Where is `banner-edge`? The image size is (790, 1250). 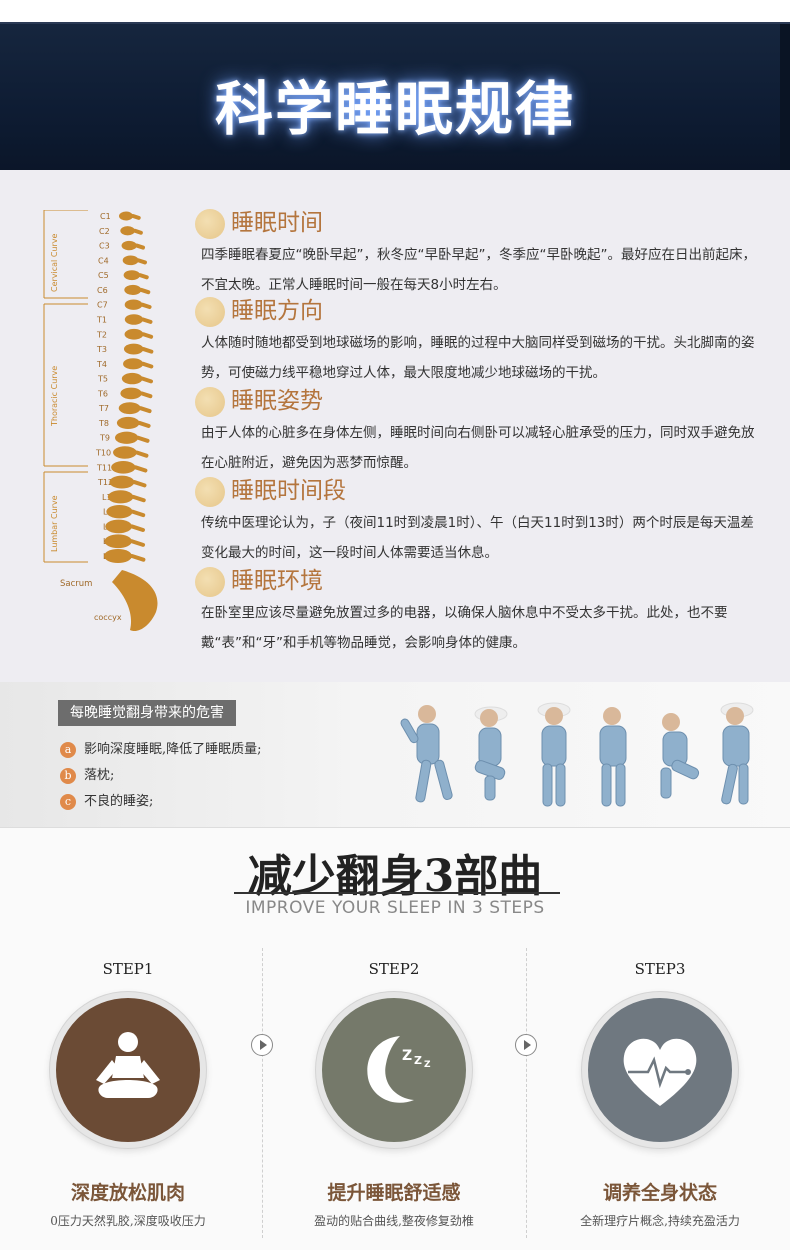 banner-edge is located at coordinates (785, 98).